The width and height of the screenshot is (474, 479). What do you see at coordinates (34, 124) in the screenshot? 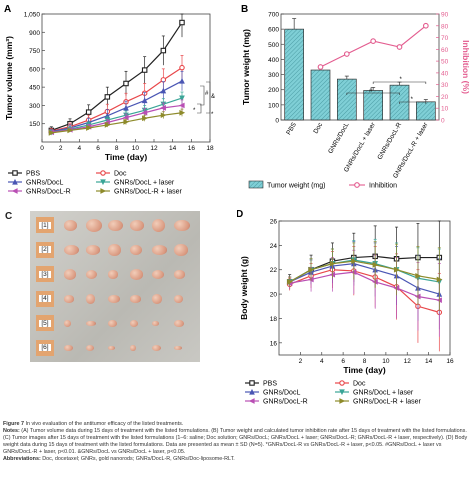
I see `y-tick-label: 150` at bounding box center [34, 124].